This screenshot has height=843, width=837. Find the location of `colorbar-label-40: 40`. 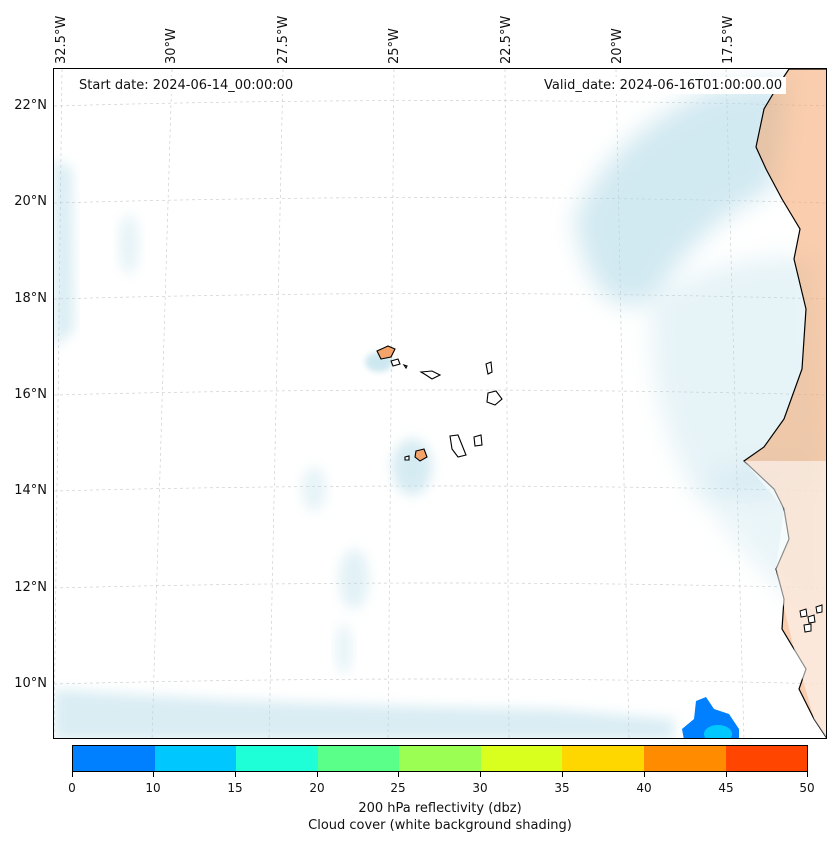

colorbar-label-40: 40 is located at coordinates (644, 788).